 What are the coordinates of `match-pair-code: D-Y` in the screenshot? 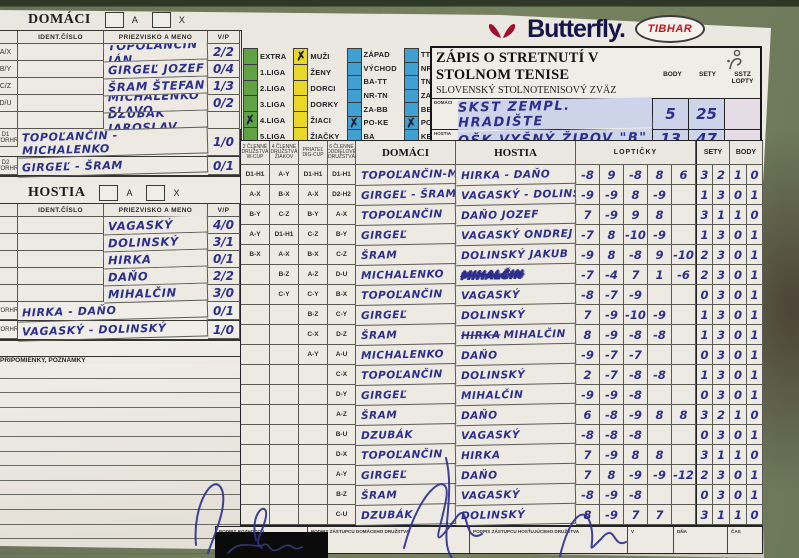 It's located at (342, 395).